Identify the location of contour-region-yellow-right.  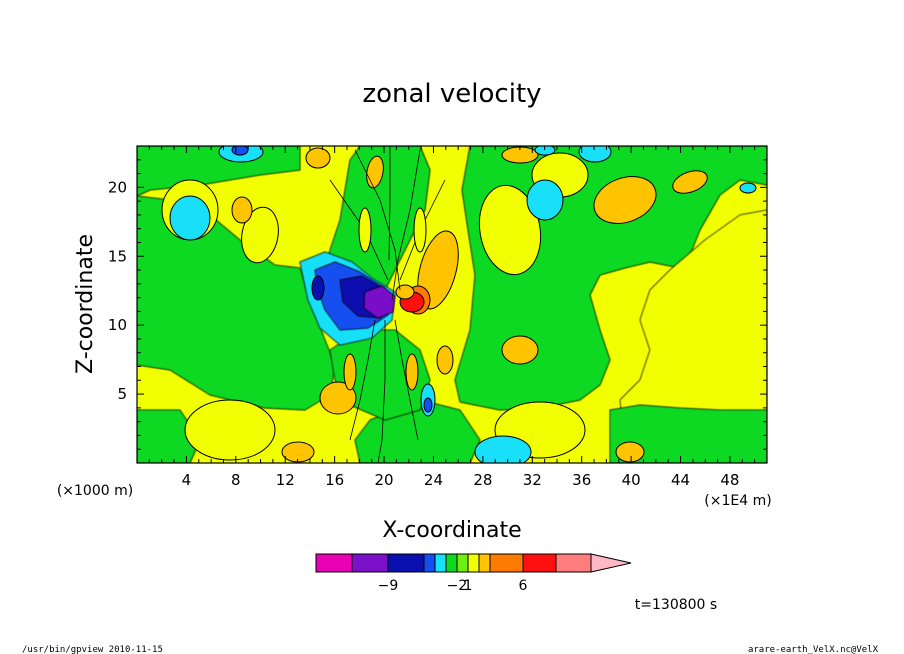
(693, 336).